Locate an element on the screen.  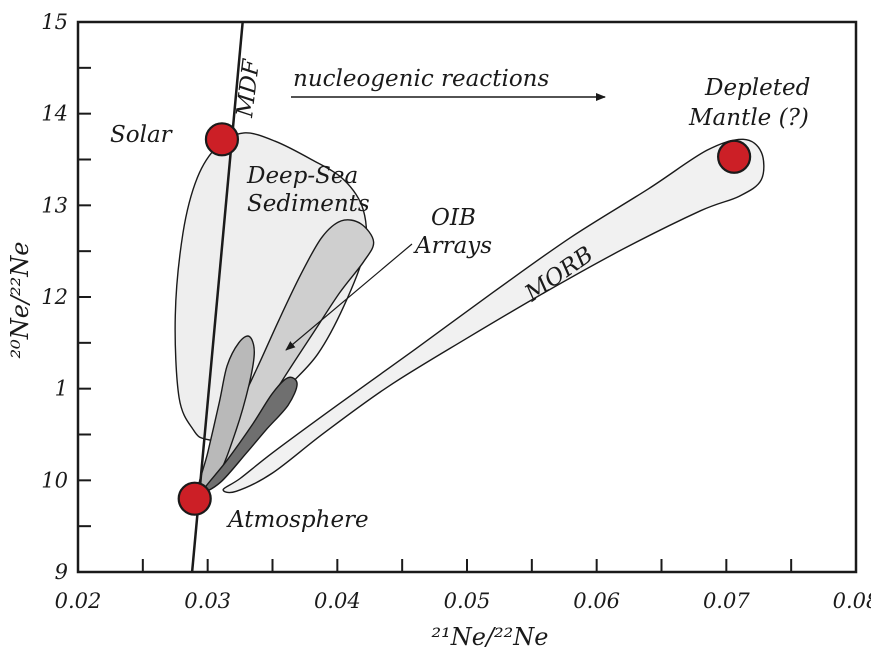
x-tick-label: 0.03 is located at coordinates (207, 601).